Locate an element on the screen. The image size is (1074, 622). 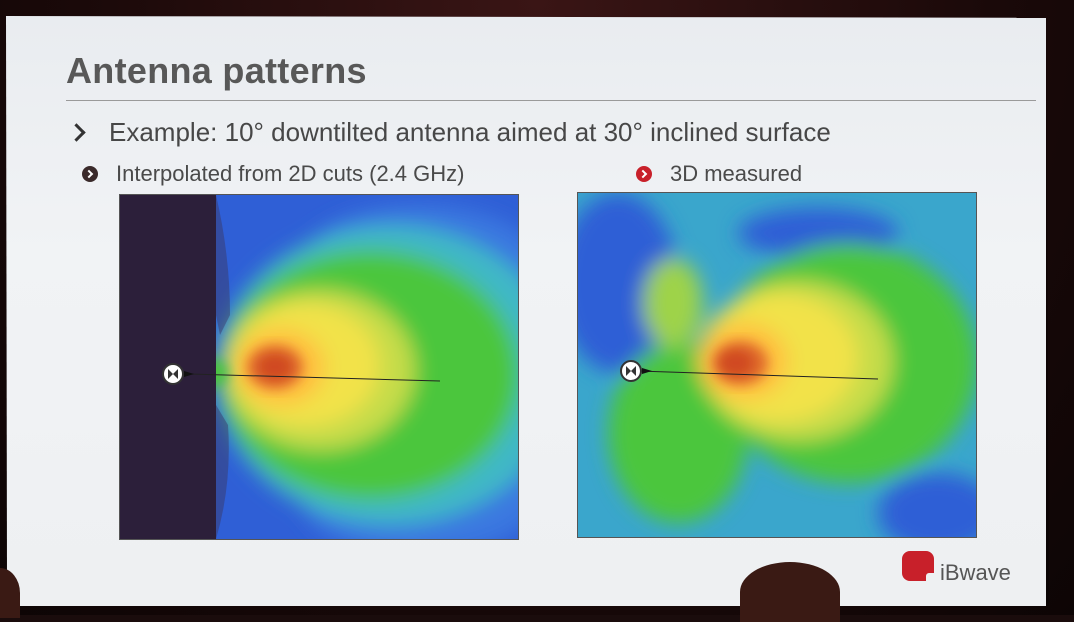
left-caption-text: Interpolated from 2D cuts (2.4 GHz) is located at coordinates (290, 173).